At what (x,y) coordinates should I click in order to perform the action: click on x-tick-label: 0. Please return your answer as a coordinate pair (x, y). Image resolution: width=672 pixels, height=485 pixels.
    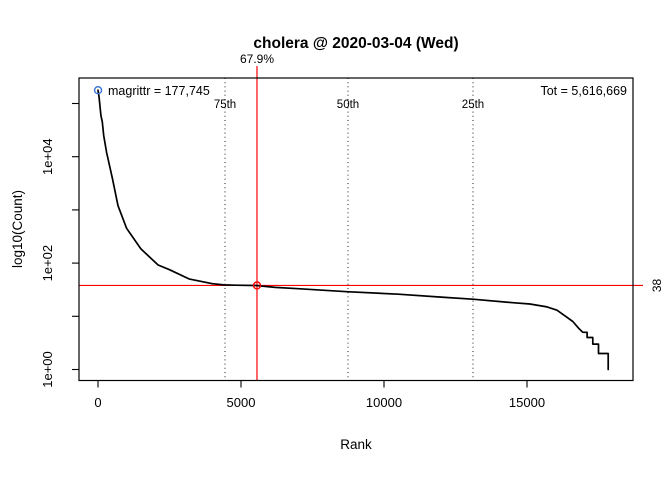
    Looking at the image, I should click on (97, 402).